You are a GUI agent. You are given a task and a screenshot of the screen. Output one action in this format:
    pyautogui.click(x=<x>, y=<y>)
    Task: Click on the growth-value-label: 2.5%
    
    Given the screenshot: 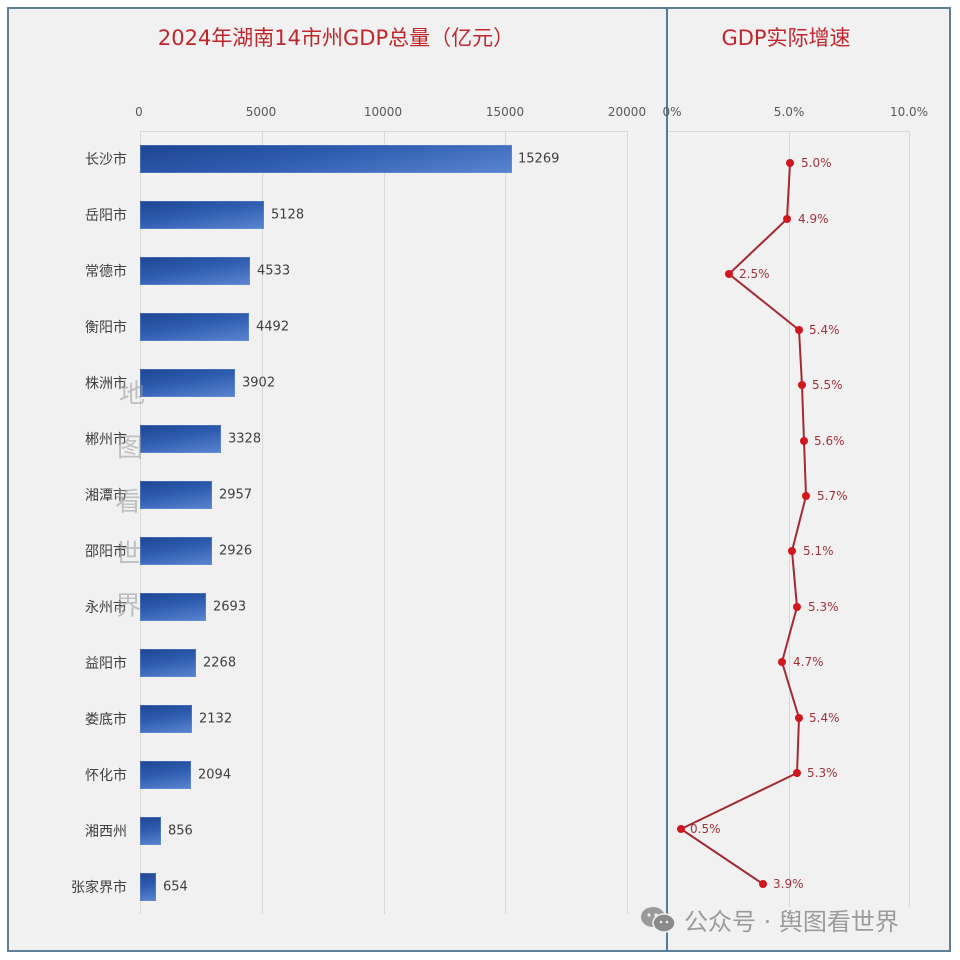 What is the action you would take?
    pyautogui.click(x=754, y=274)
    